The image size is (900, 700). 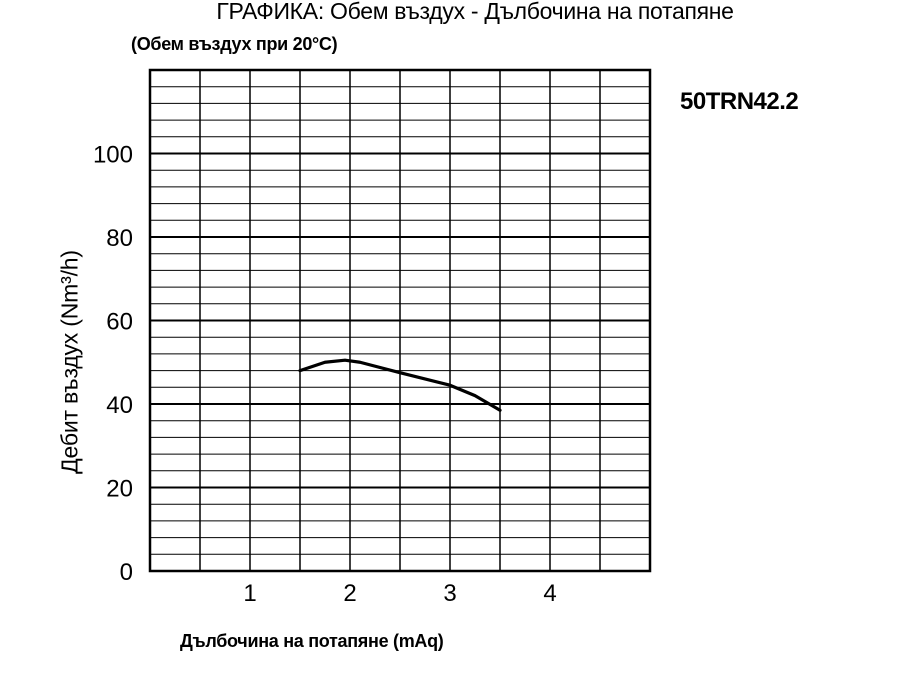 I want to click on x-tick-label: 1, so click(x=249, y=593).